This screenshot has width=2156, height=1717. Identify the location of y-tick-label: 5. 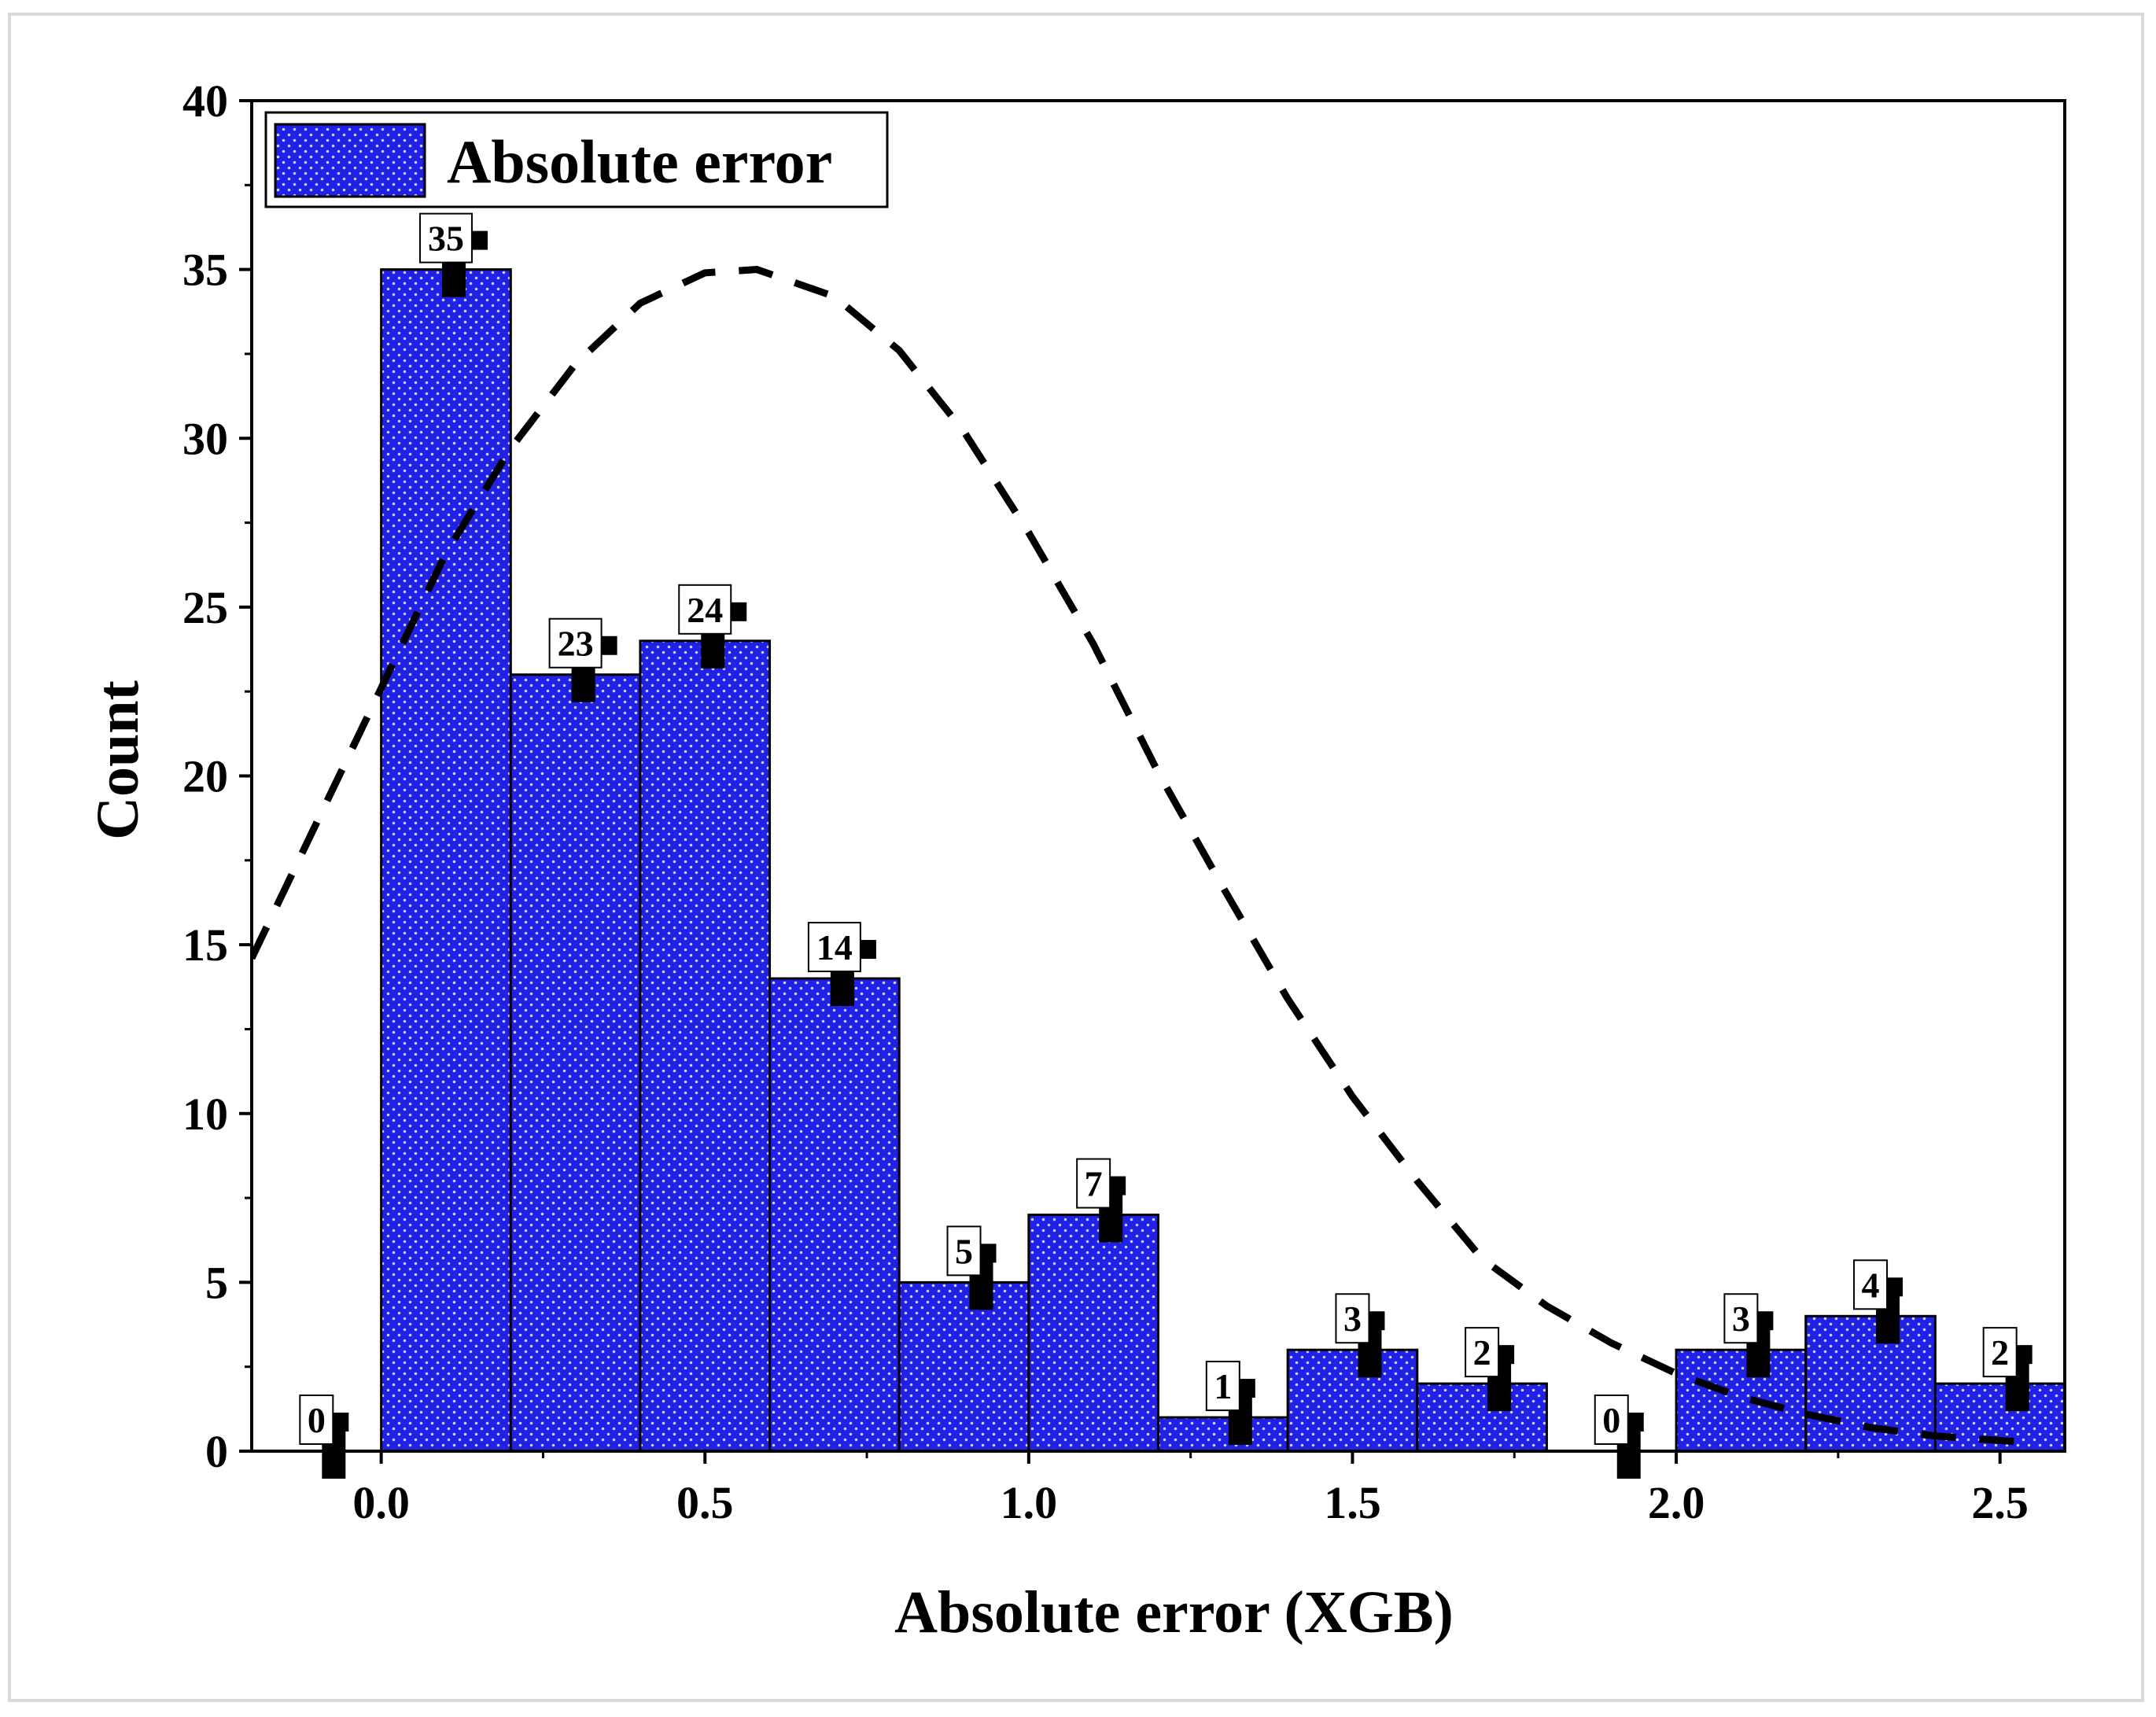
(217, 1283).